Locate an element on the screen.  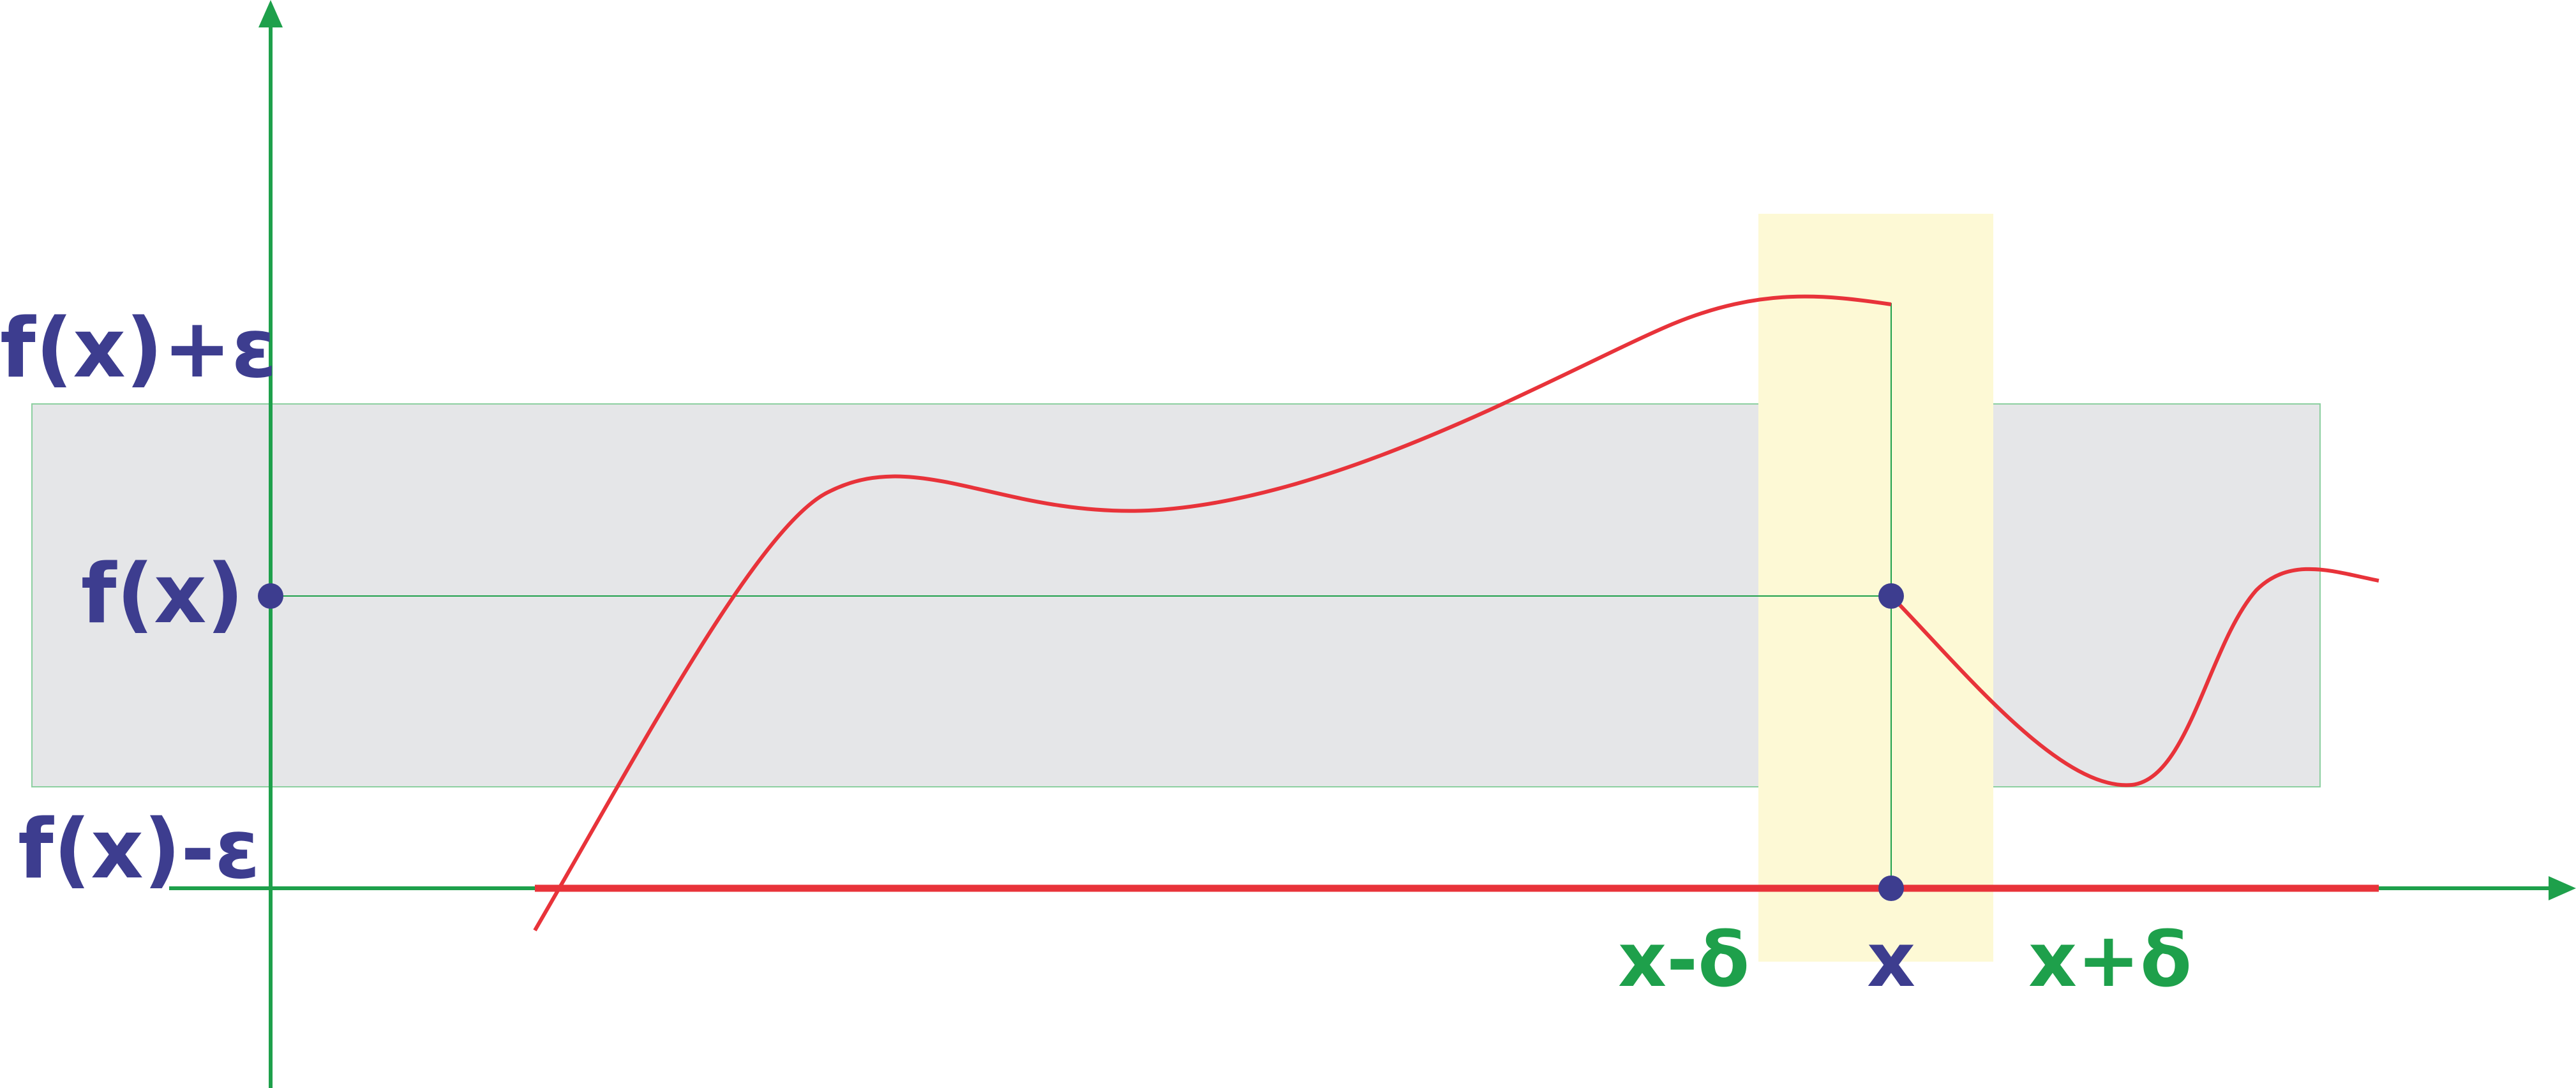
label-x-minus-delta: x-δ is located at coordinates (1683, 960).